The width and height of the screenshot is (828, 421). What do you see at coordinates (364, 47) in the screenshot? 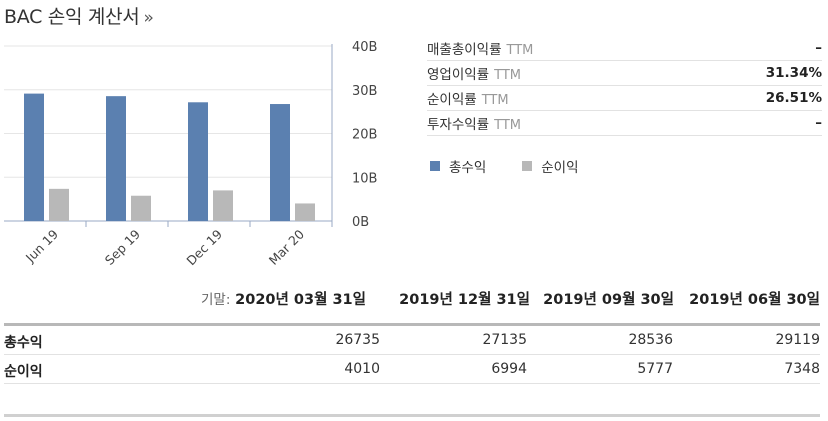
I see `y-tick-label: 40B` at bounding box center [364, 47].